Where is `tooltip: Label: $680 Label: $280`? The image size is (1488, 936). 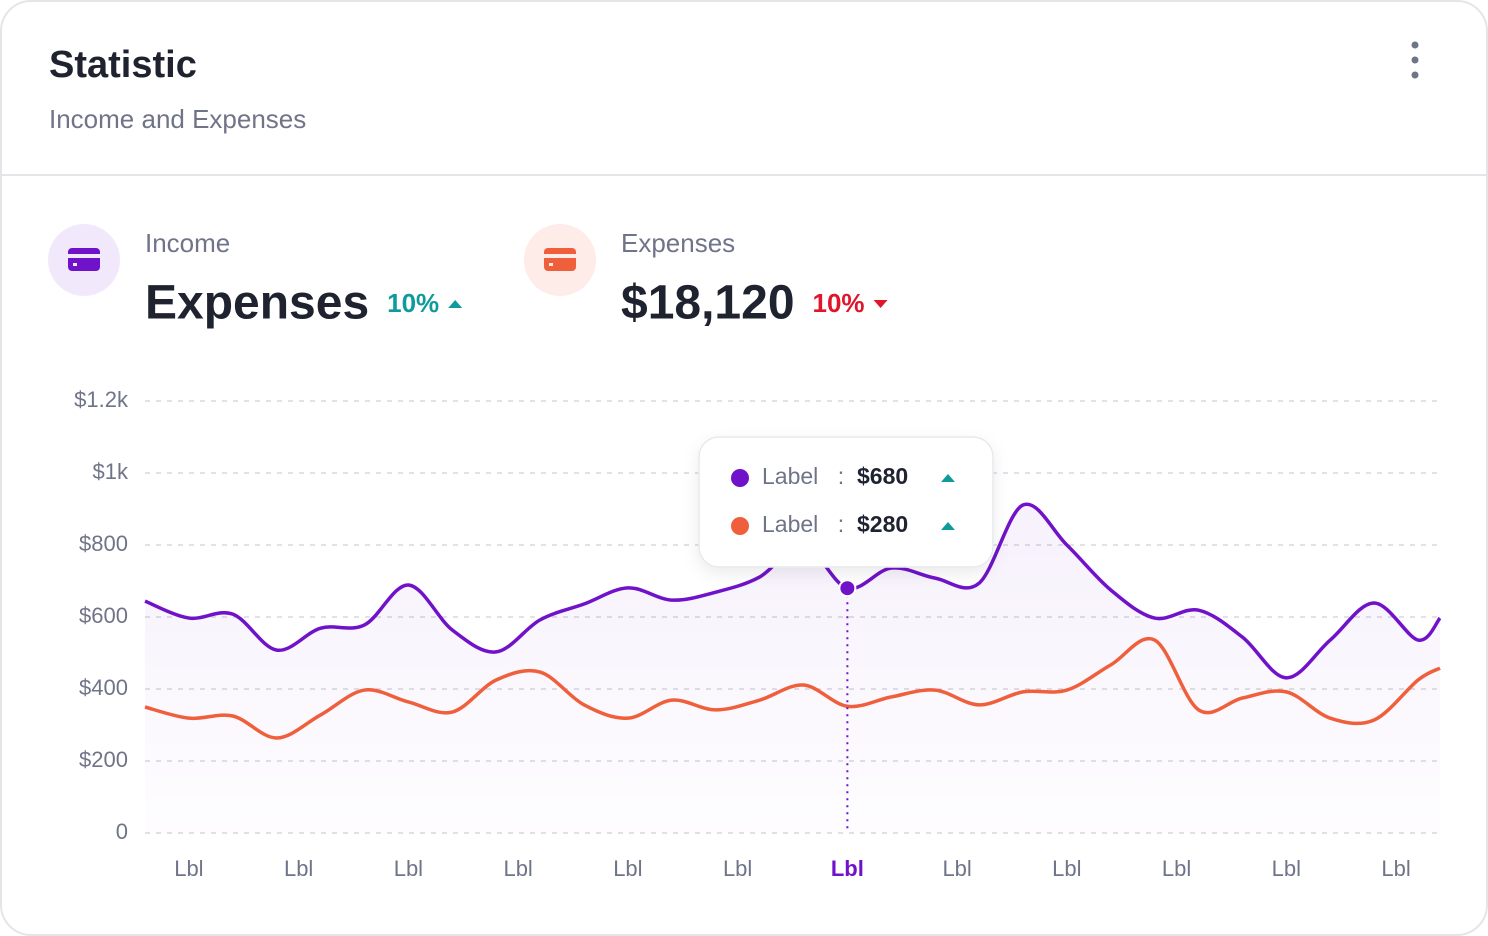 tooltip: Label: $680 Label: $280 is located at coordinates (846, 502).